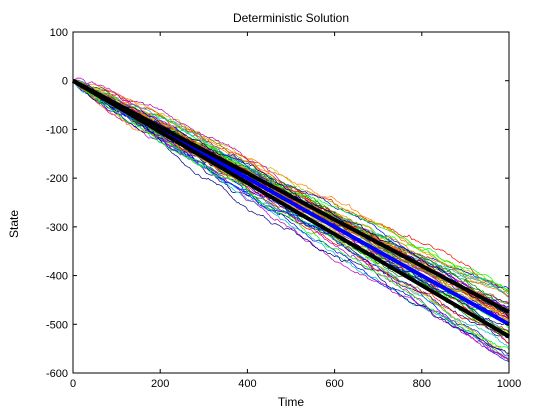  Describe the element at coordinates (247, 384) in the screenshot. I see `x-tick-label: 400` at that location.